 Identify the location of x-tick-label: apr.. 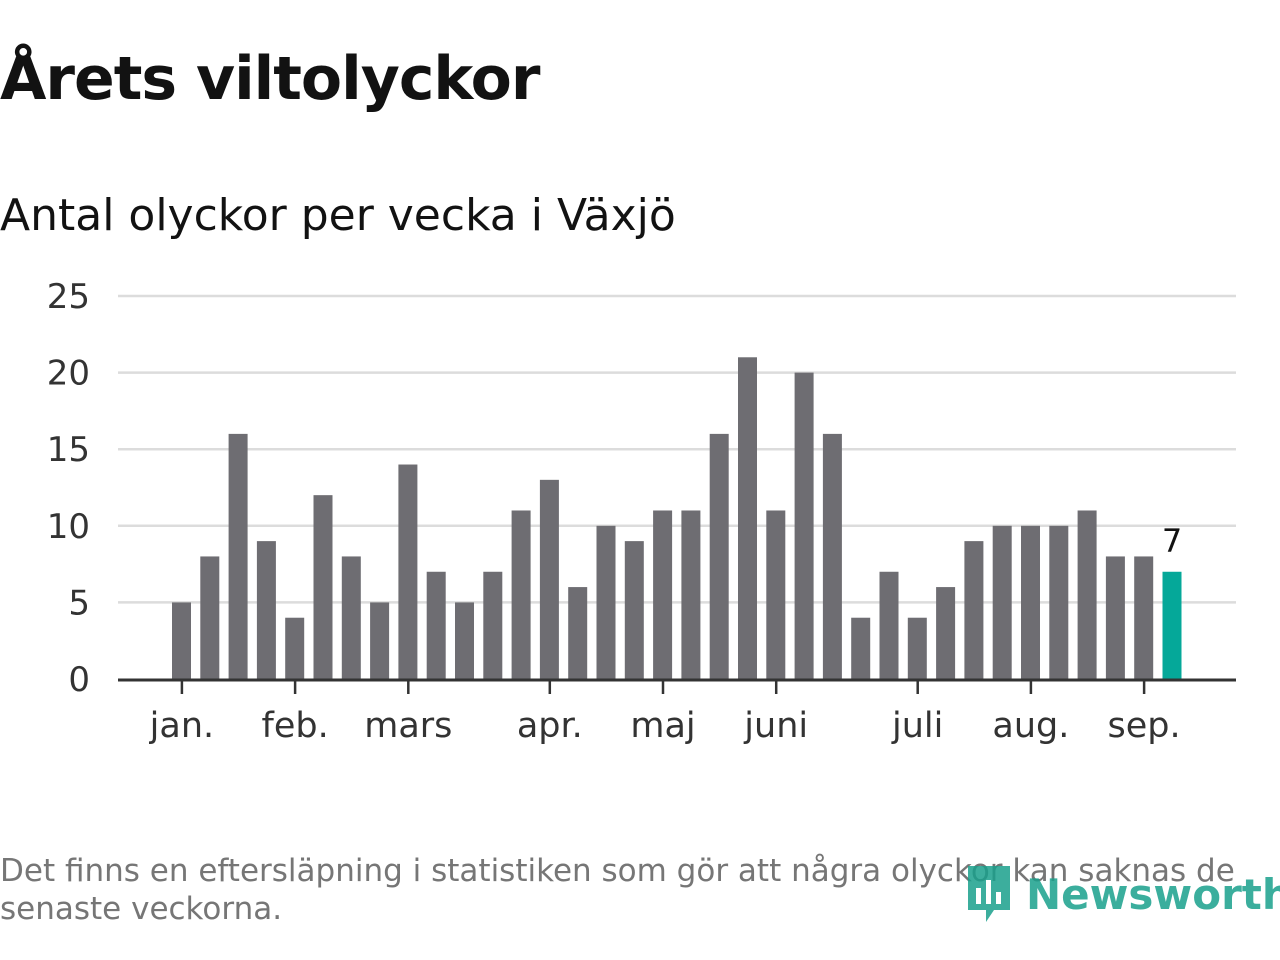
(550, 726).